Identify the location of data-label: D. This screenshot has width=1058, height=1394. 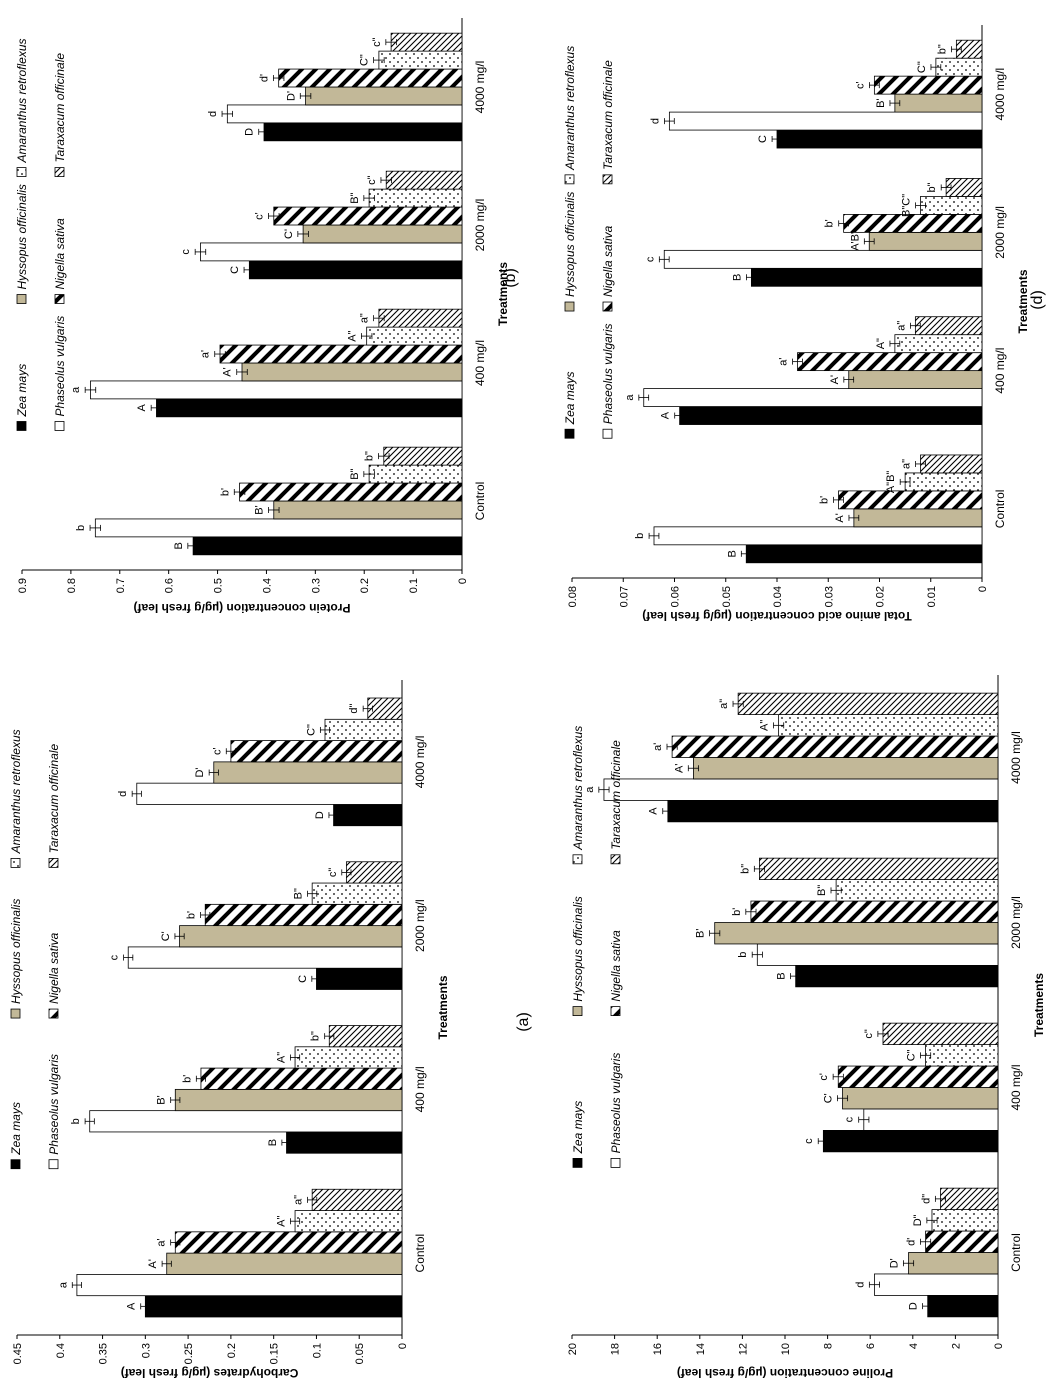
(914, 1306).